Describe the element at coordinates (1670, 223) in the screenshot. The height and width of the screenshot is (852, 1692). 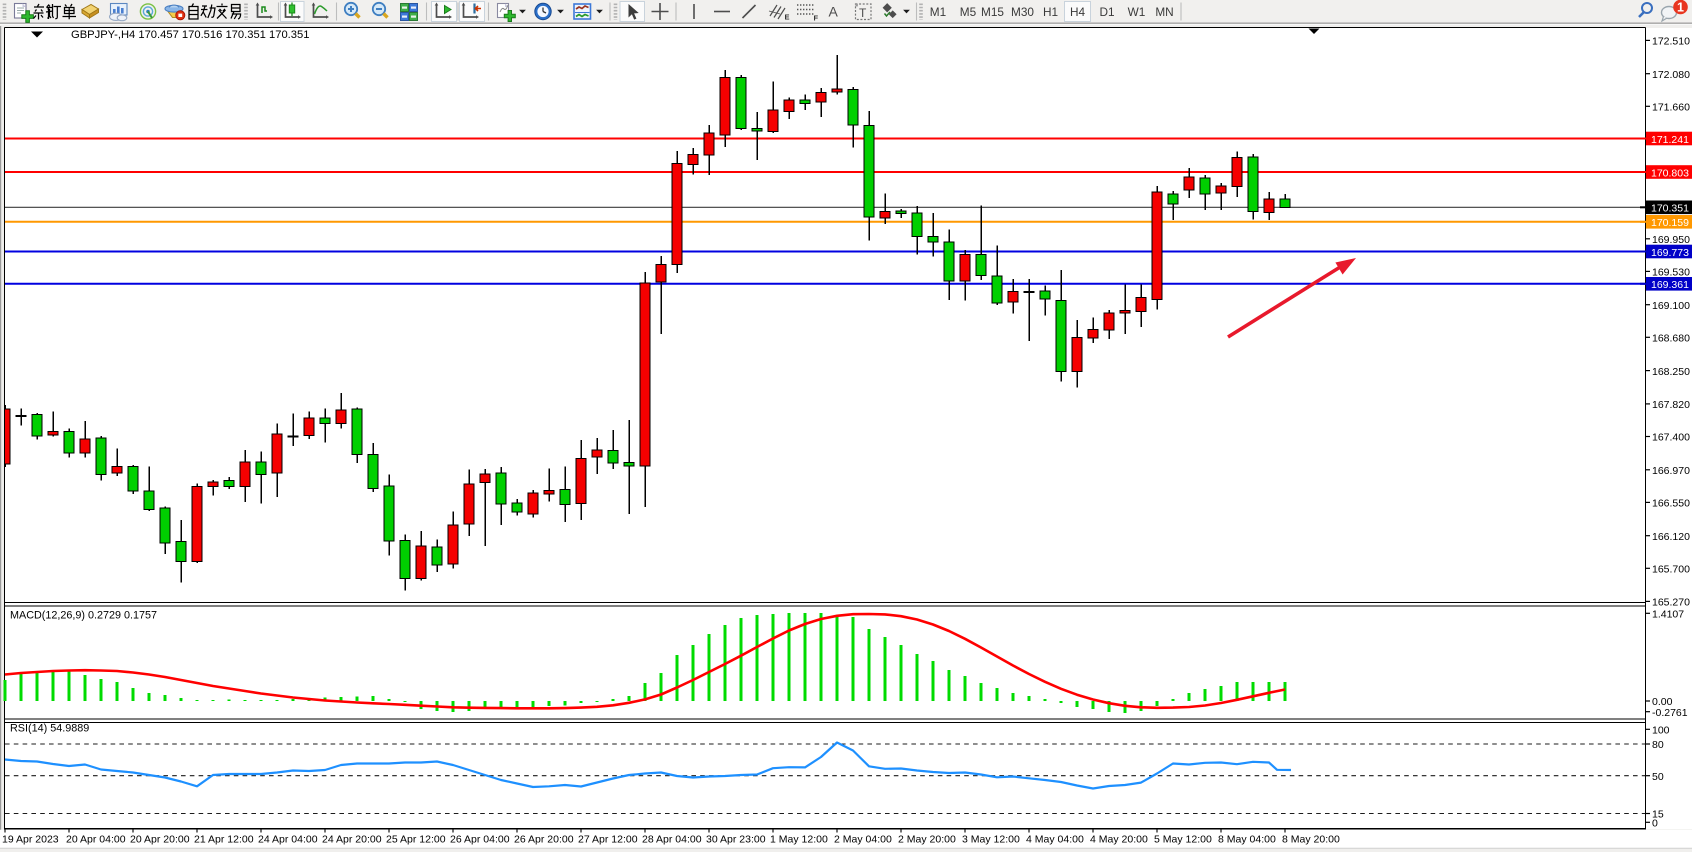
I see `svg-text: 170.159` at that location.